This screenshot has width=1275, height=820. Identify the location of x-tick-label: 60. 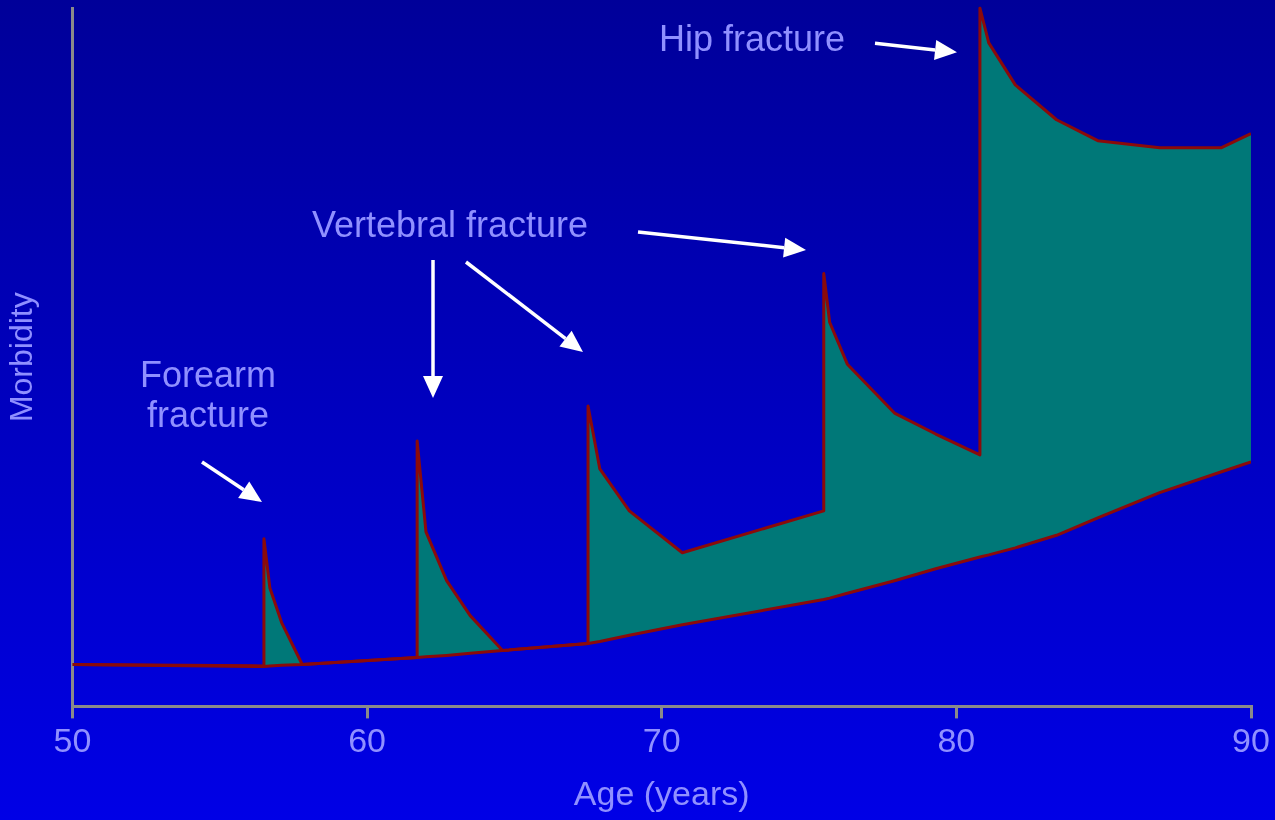
(367, 740).